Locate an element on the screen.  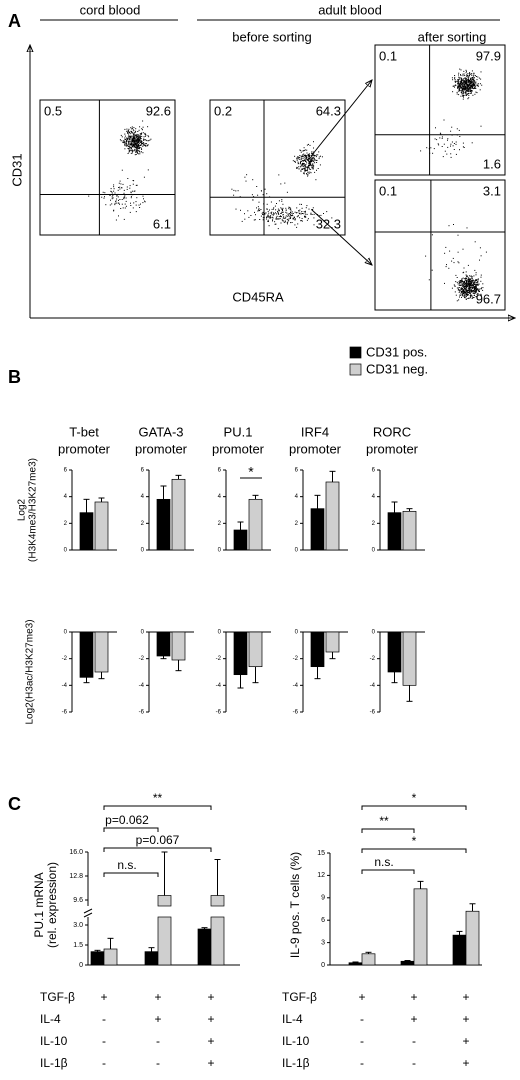
y-tick-label: -2 is located at coordinates (65, 659).